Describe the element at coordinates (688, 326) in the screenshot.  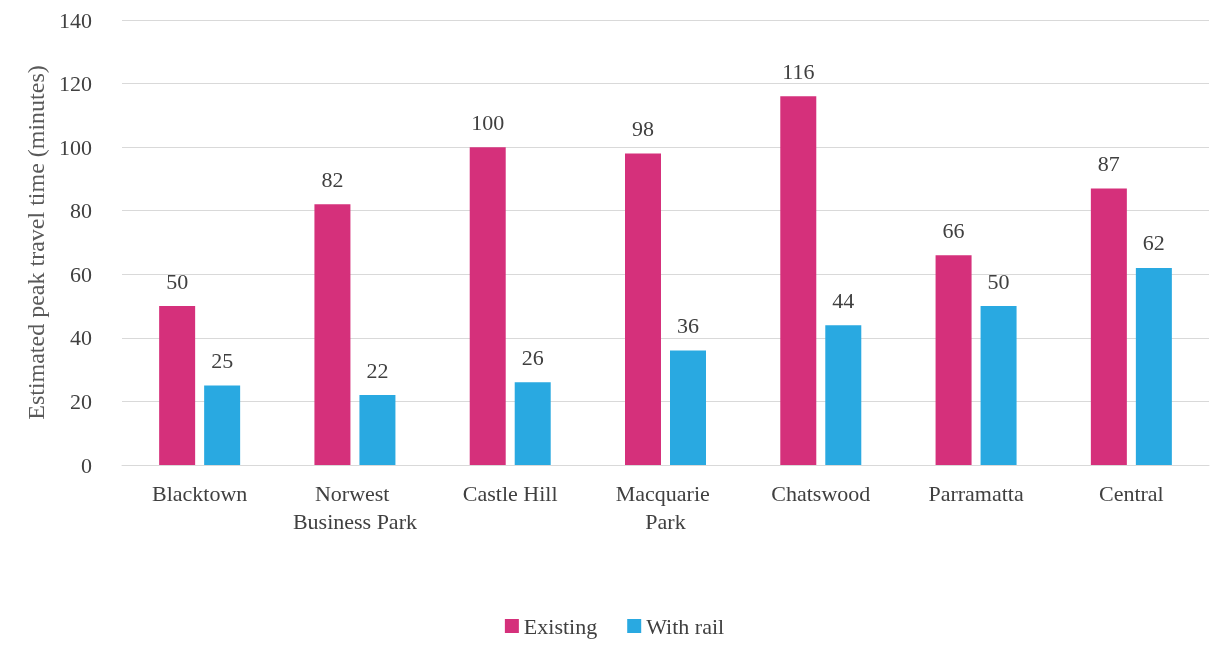
I see `data-label: 36` at that location.